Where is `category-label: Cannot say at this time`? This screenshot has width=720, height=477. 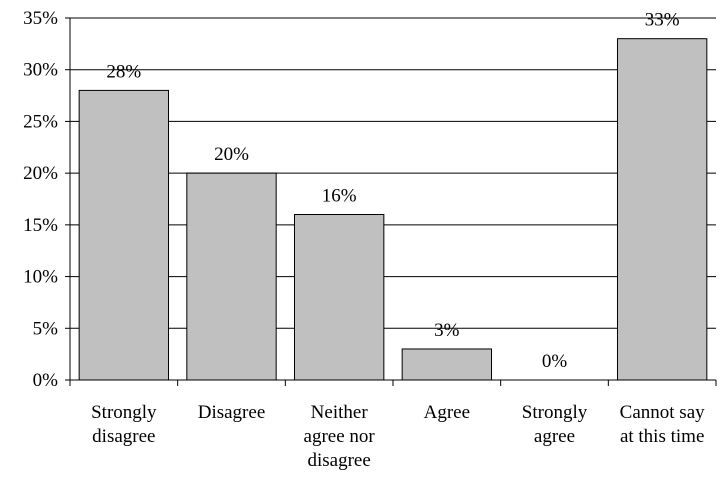
category-label: Cannot say at this time is located at coordinates (662, 424).